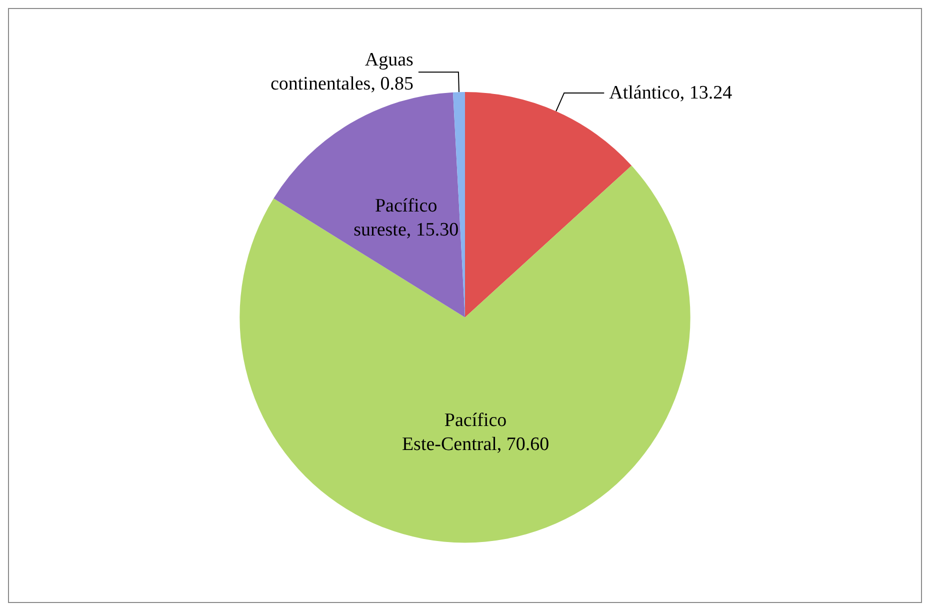 The width and height of the screenshot is (934, 615). I want to click on slice-label: Pacífico sureste, 15.30, so click(406, 217).